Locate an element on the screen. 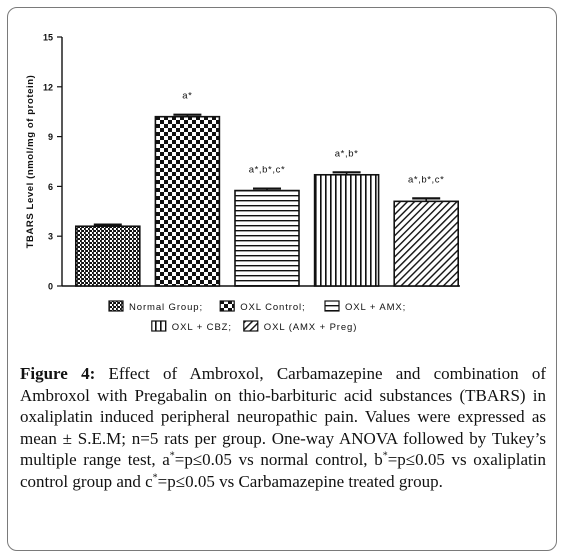 The image size is (564, 559). significance-label: a*,b* is located at coordinates (347, 153).